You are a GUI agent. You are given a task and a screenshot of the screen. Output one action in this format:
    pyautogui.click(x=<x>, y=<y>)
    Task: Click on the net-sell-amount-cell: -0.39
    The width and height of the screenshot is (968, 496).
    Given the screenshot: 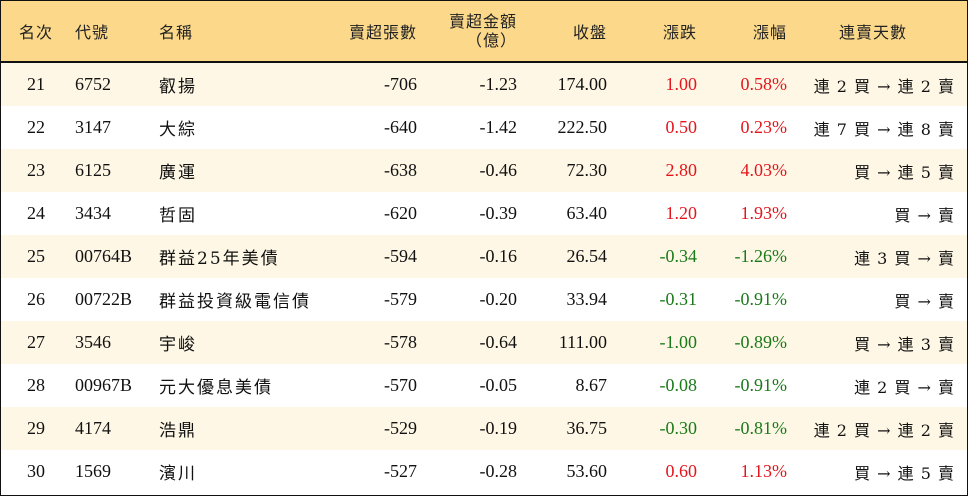 What is the action you would take?
    pyautogui.click(x=498, y=213)
    